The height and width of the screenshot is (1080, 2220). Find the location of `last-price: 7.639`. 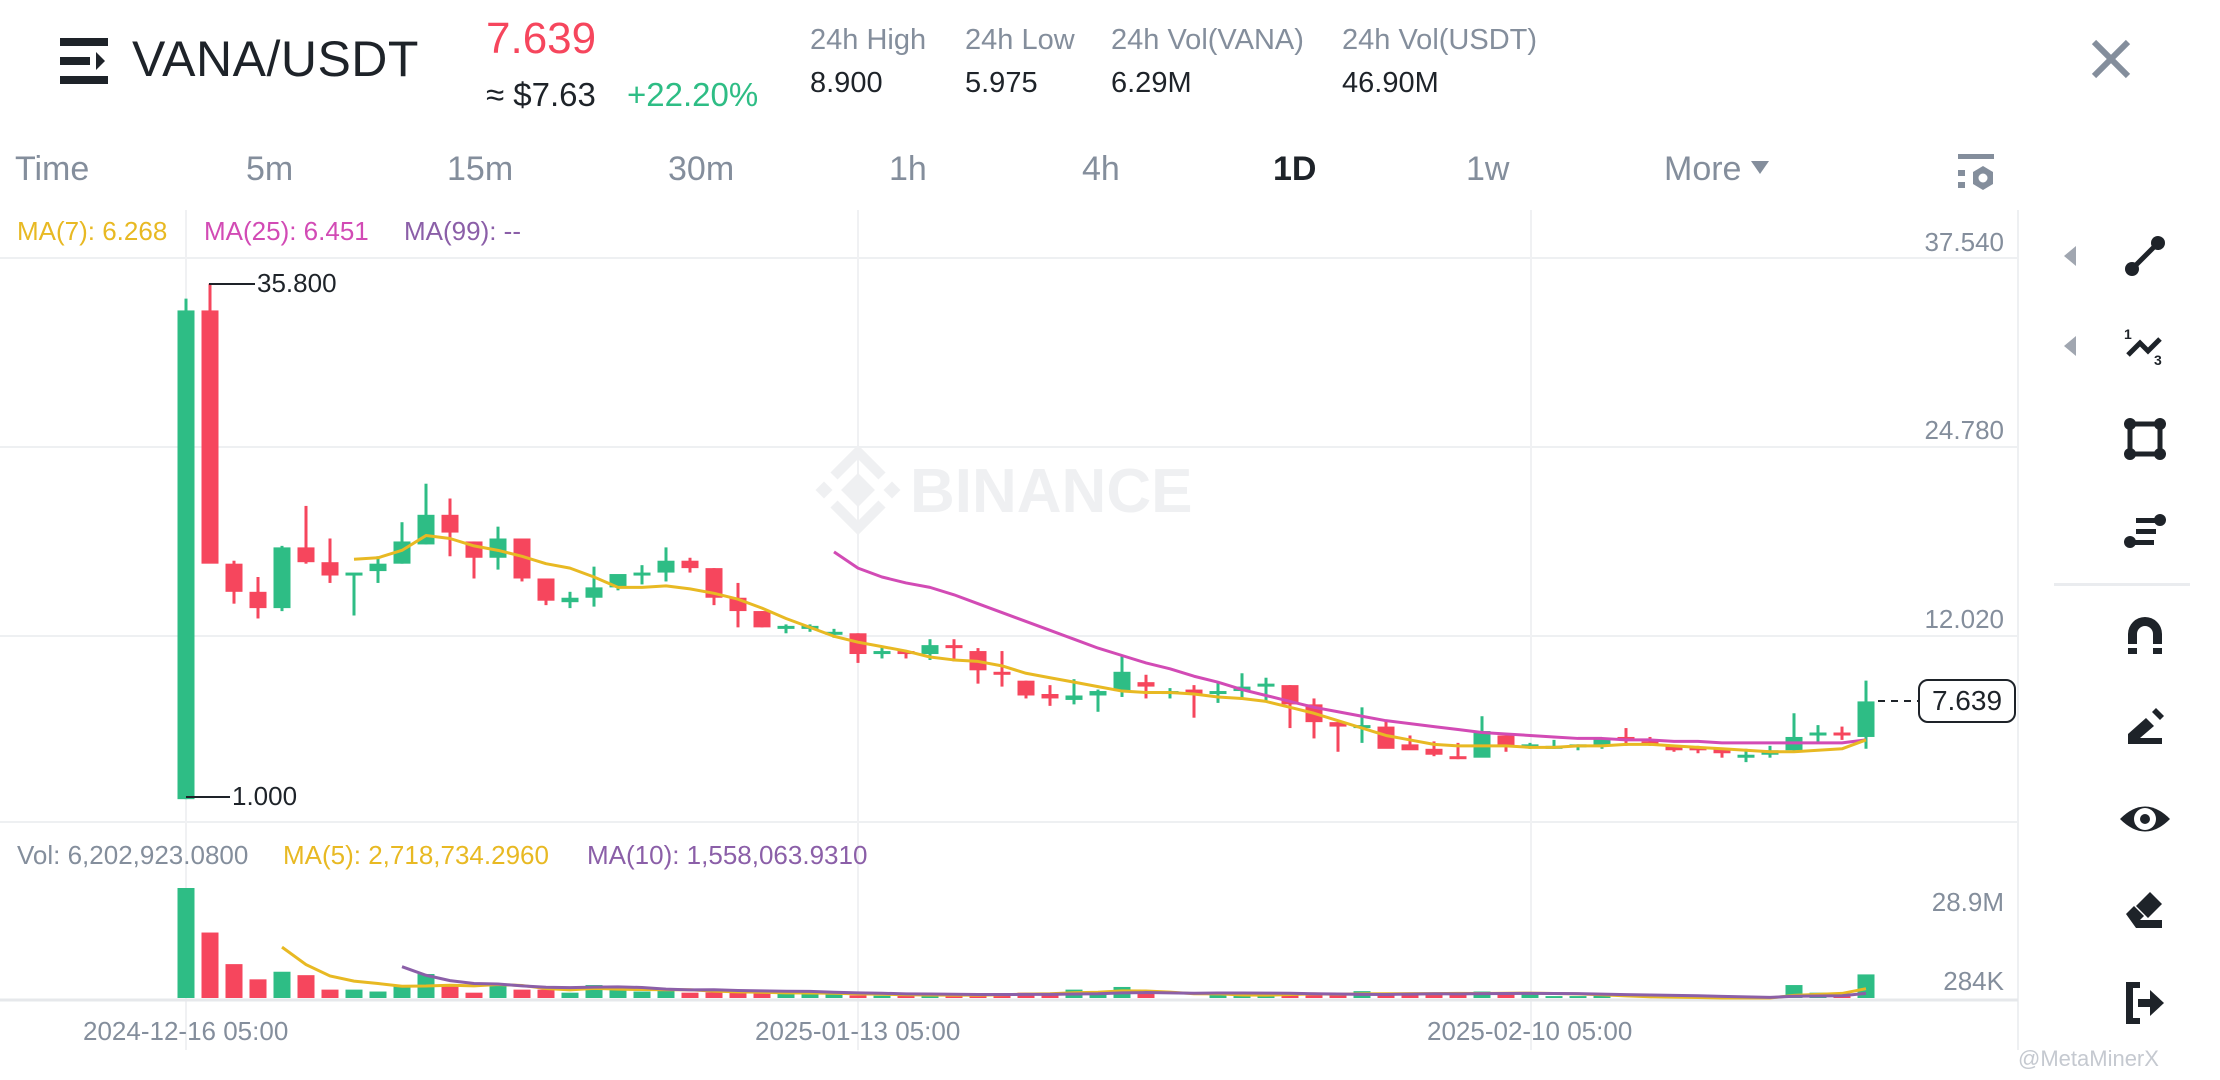

last-price: 7.639 is located at coordinates (541, 38).